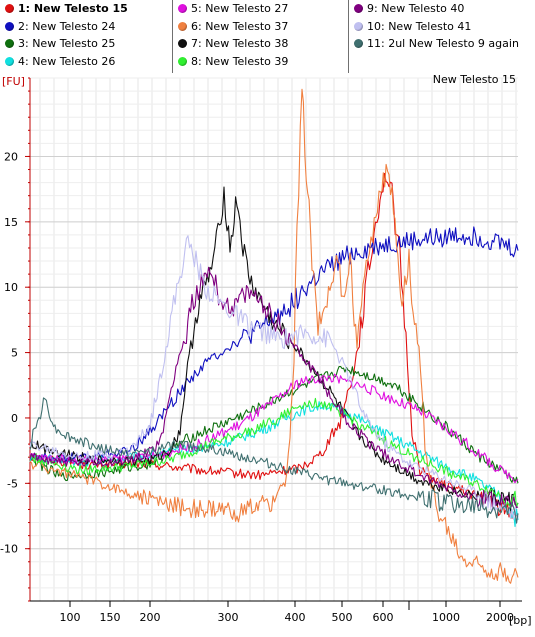 The image size is (535, 637). Describe the element at coordinates (150, 617) in the screenshot. I see `x-tick-label: 200` at that location.